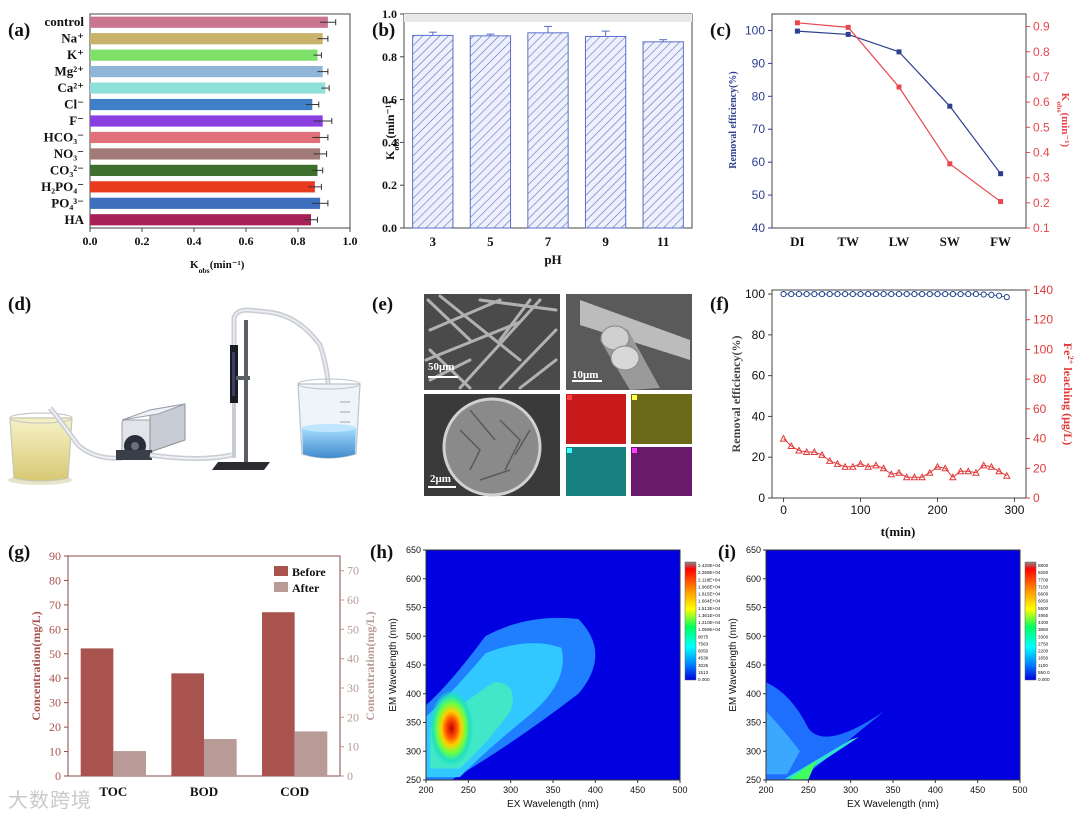  Describe the element at coordinates (55, 703) in the screenshot. I see `y-left-tick-label: 30` at that location.